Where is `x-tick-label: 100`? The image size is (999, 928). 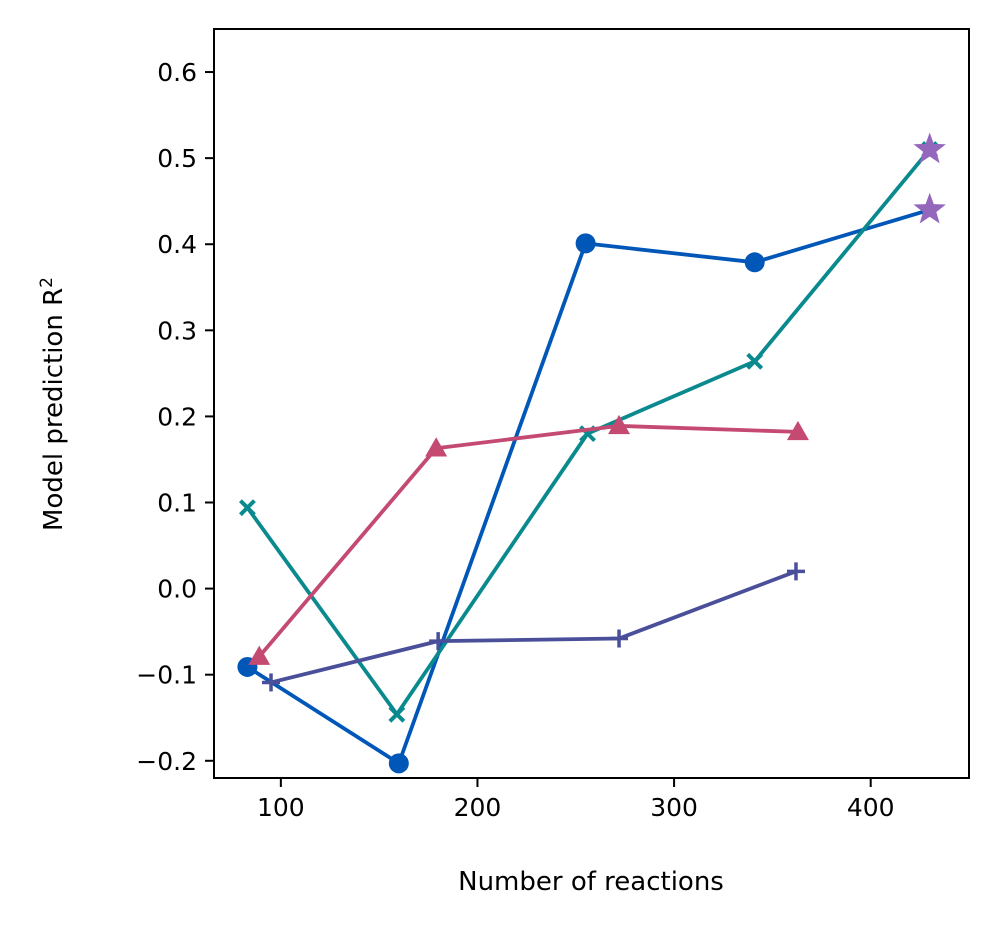
x-tick-label: 100 is located at coordinates (281, 807).